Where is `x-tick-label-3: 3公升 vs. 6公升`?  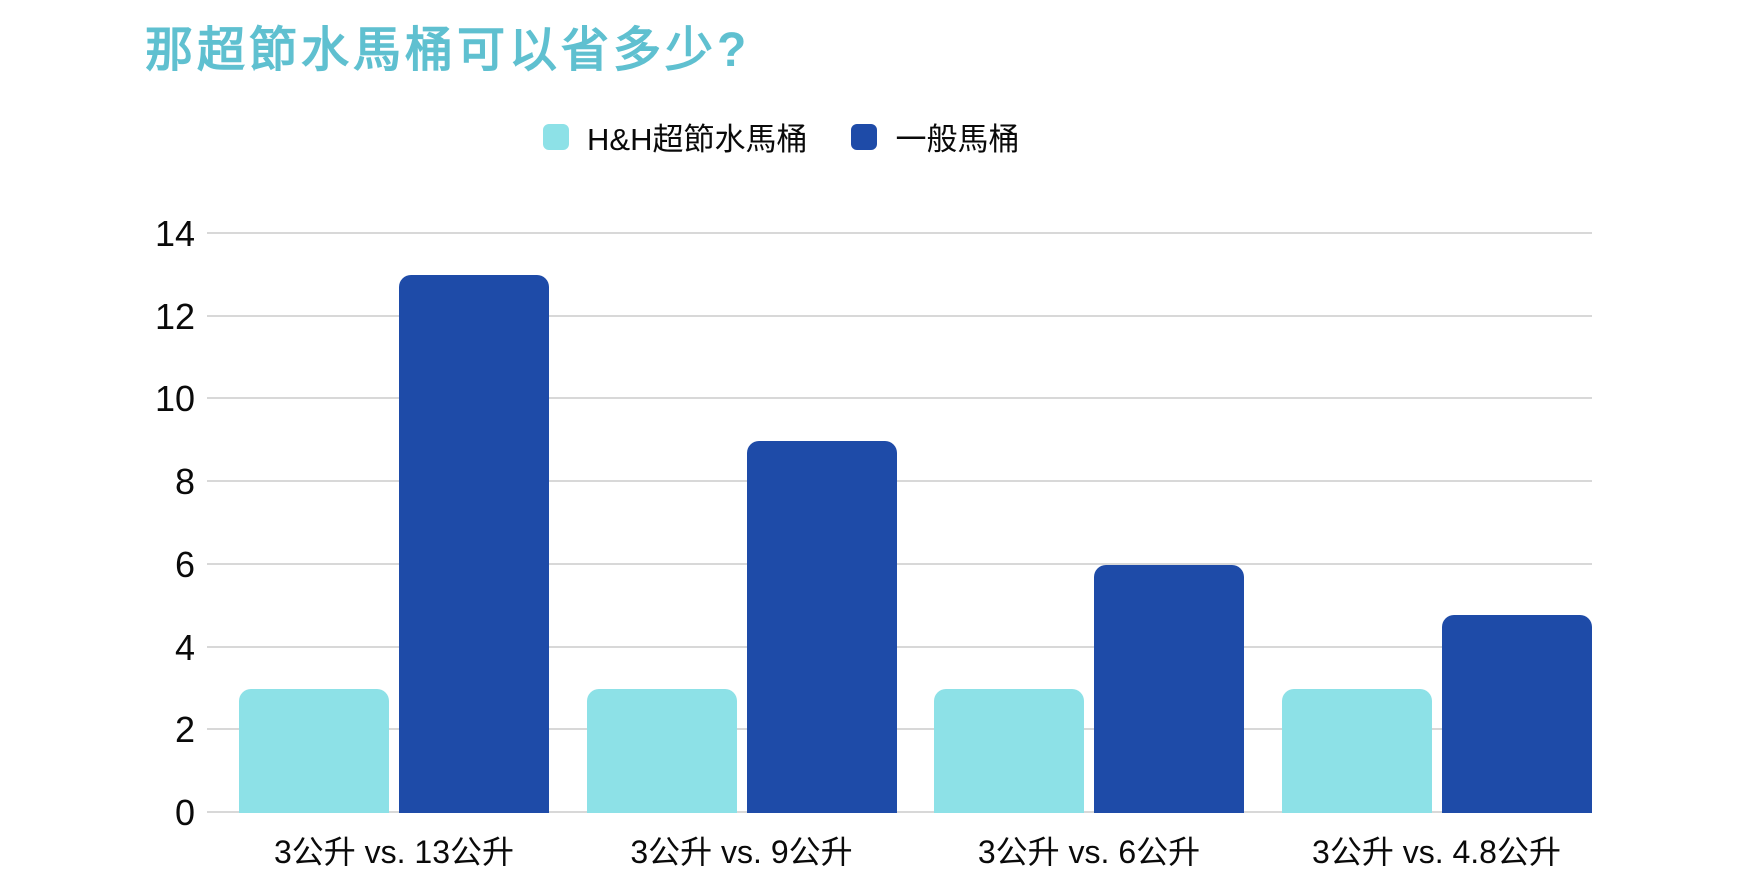 x-tick-label-3: 3公升 vs. 6公升 is located at coordinates (1089, 852).